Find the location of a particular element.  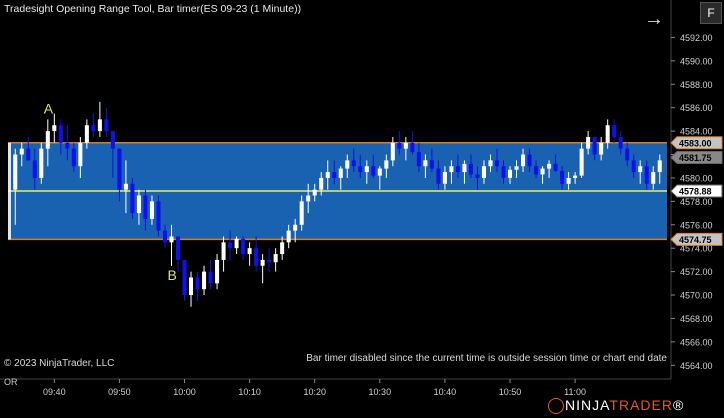

x-tick-label: 10:50 is located at coordinates (510, 392).